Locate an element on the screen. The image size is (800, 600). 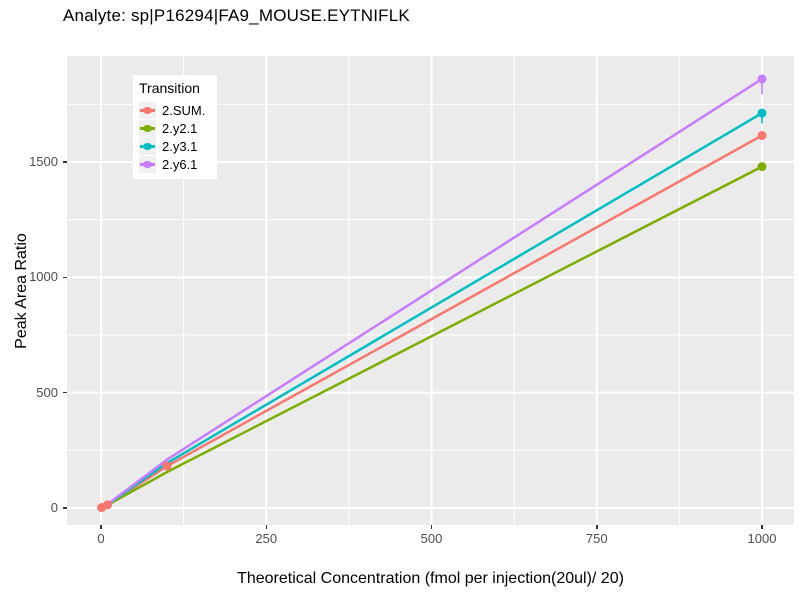
legend-item-2.y2.1: 2.y2.1 is located at coordinates (174, 128).